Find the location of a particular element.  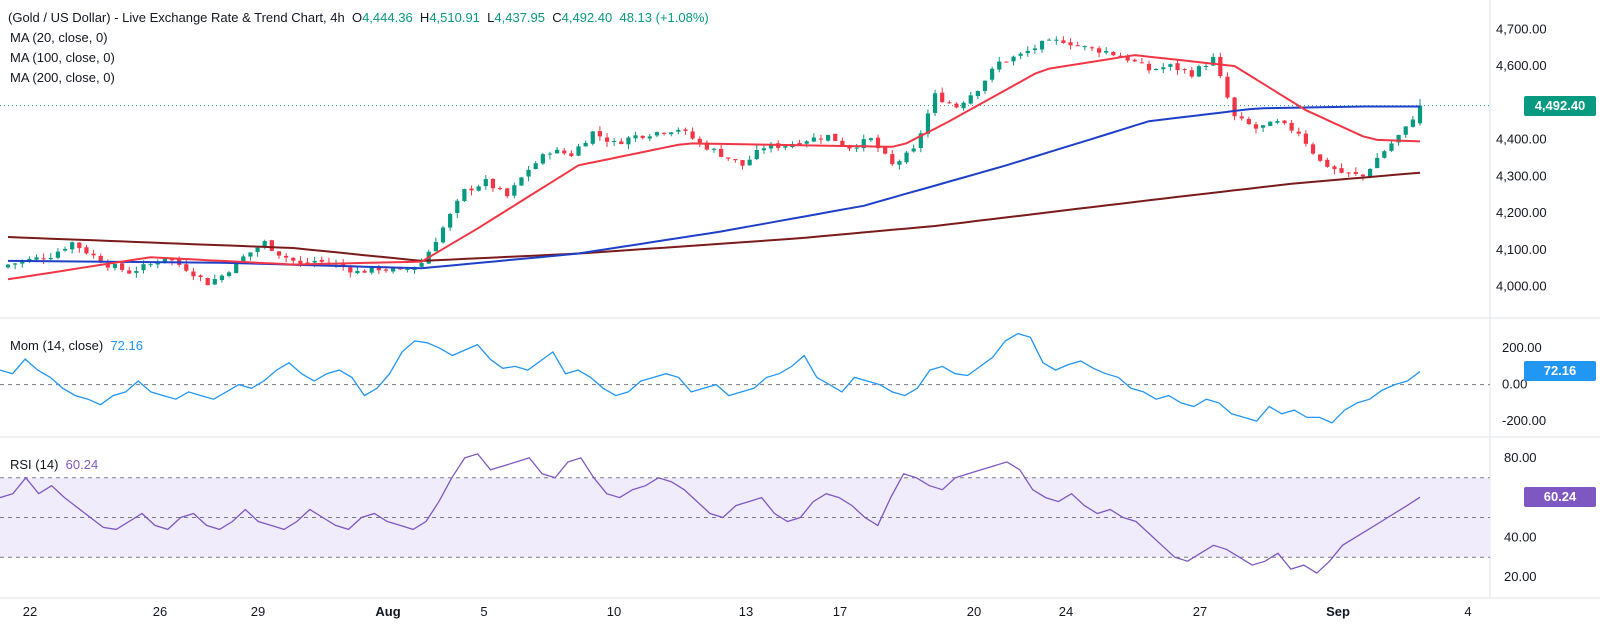

ma200-legend: MA (200, close, 0) is located at coordinates (62, 78).